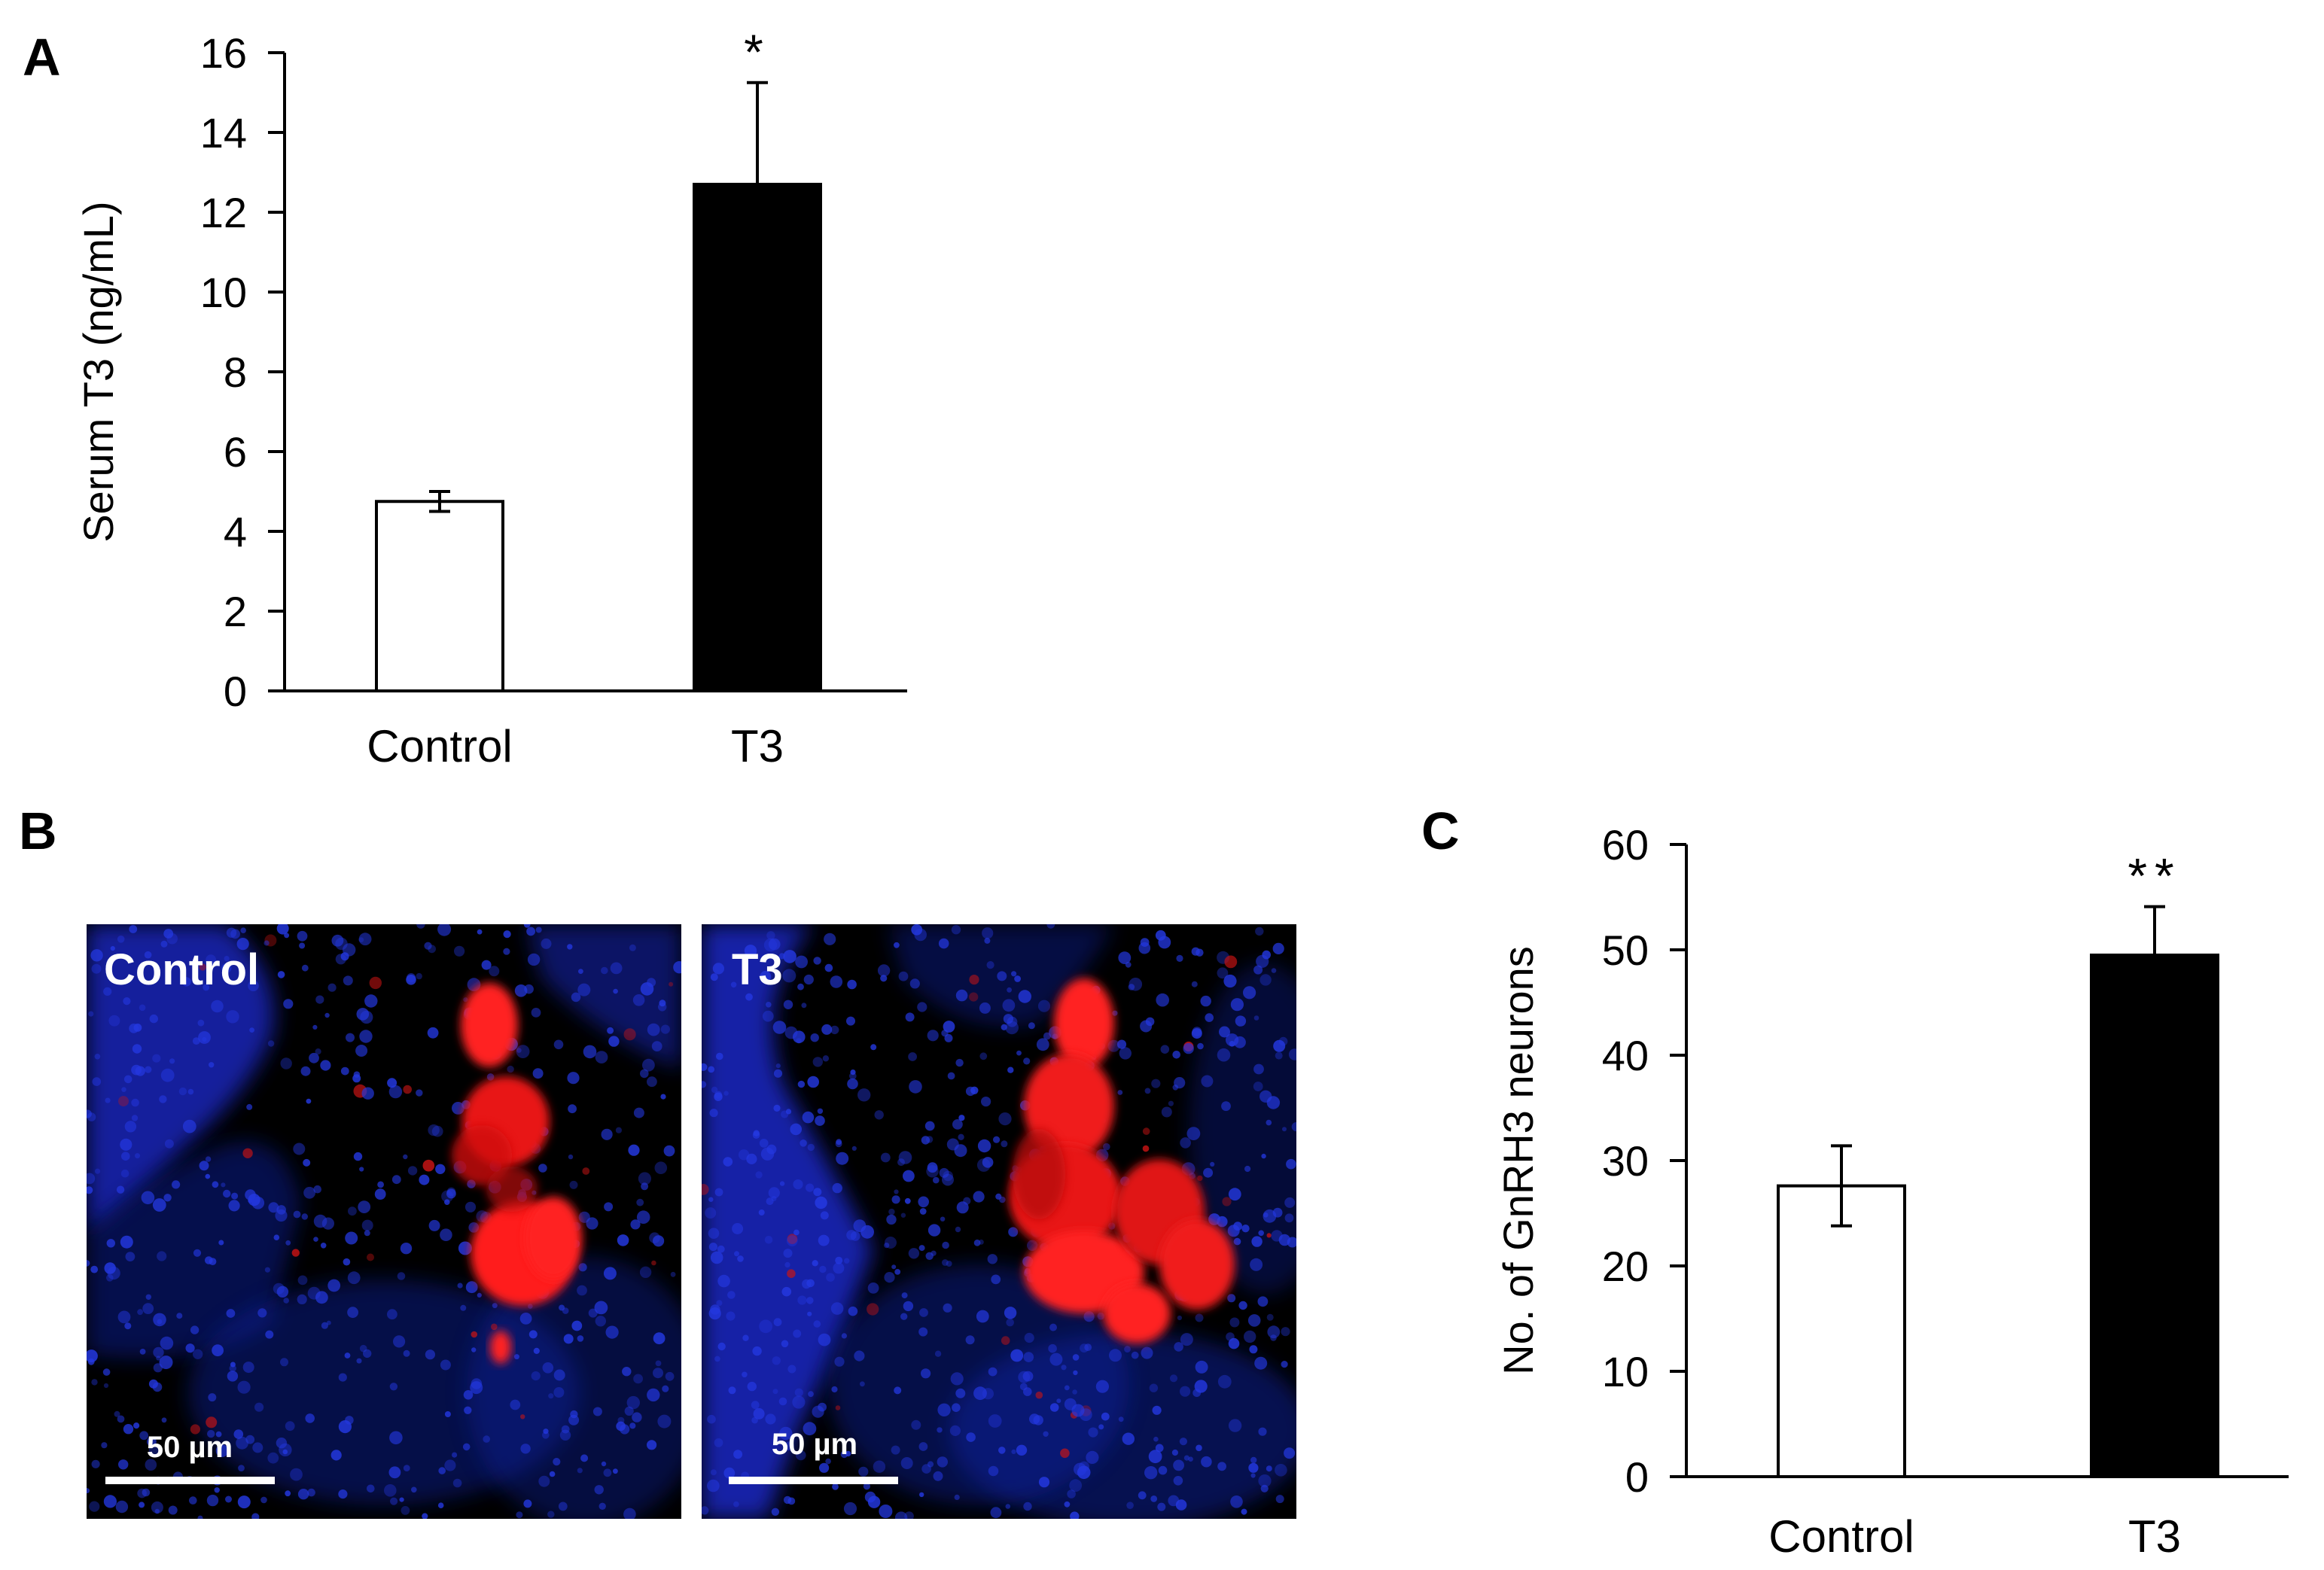 The width and height of the screenshot is (2324, 1570). Describe the element at coordinates (182, 970) in the screenshot. I see `micrograph-control-label: Control` at that location.